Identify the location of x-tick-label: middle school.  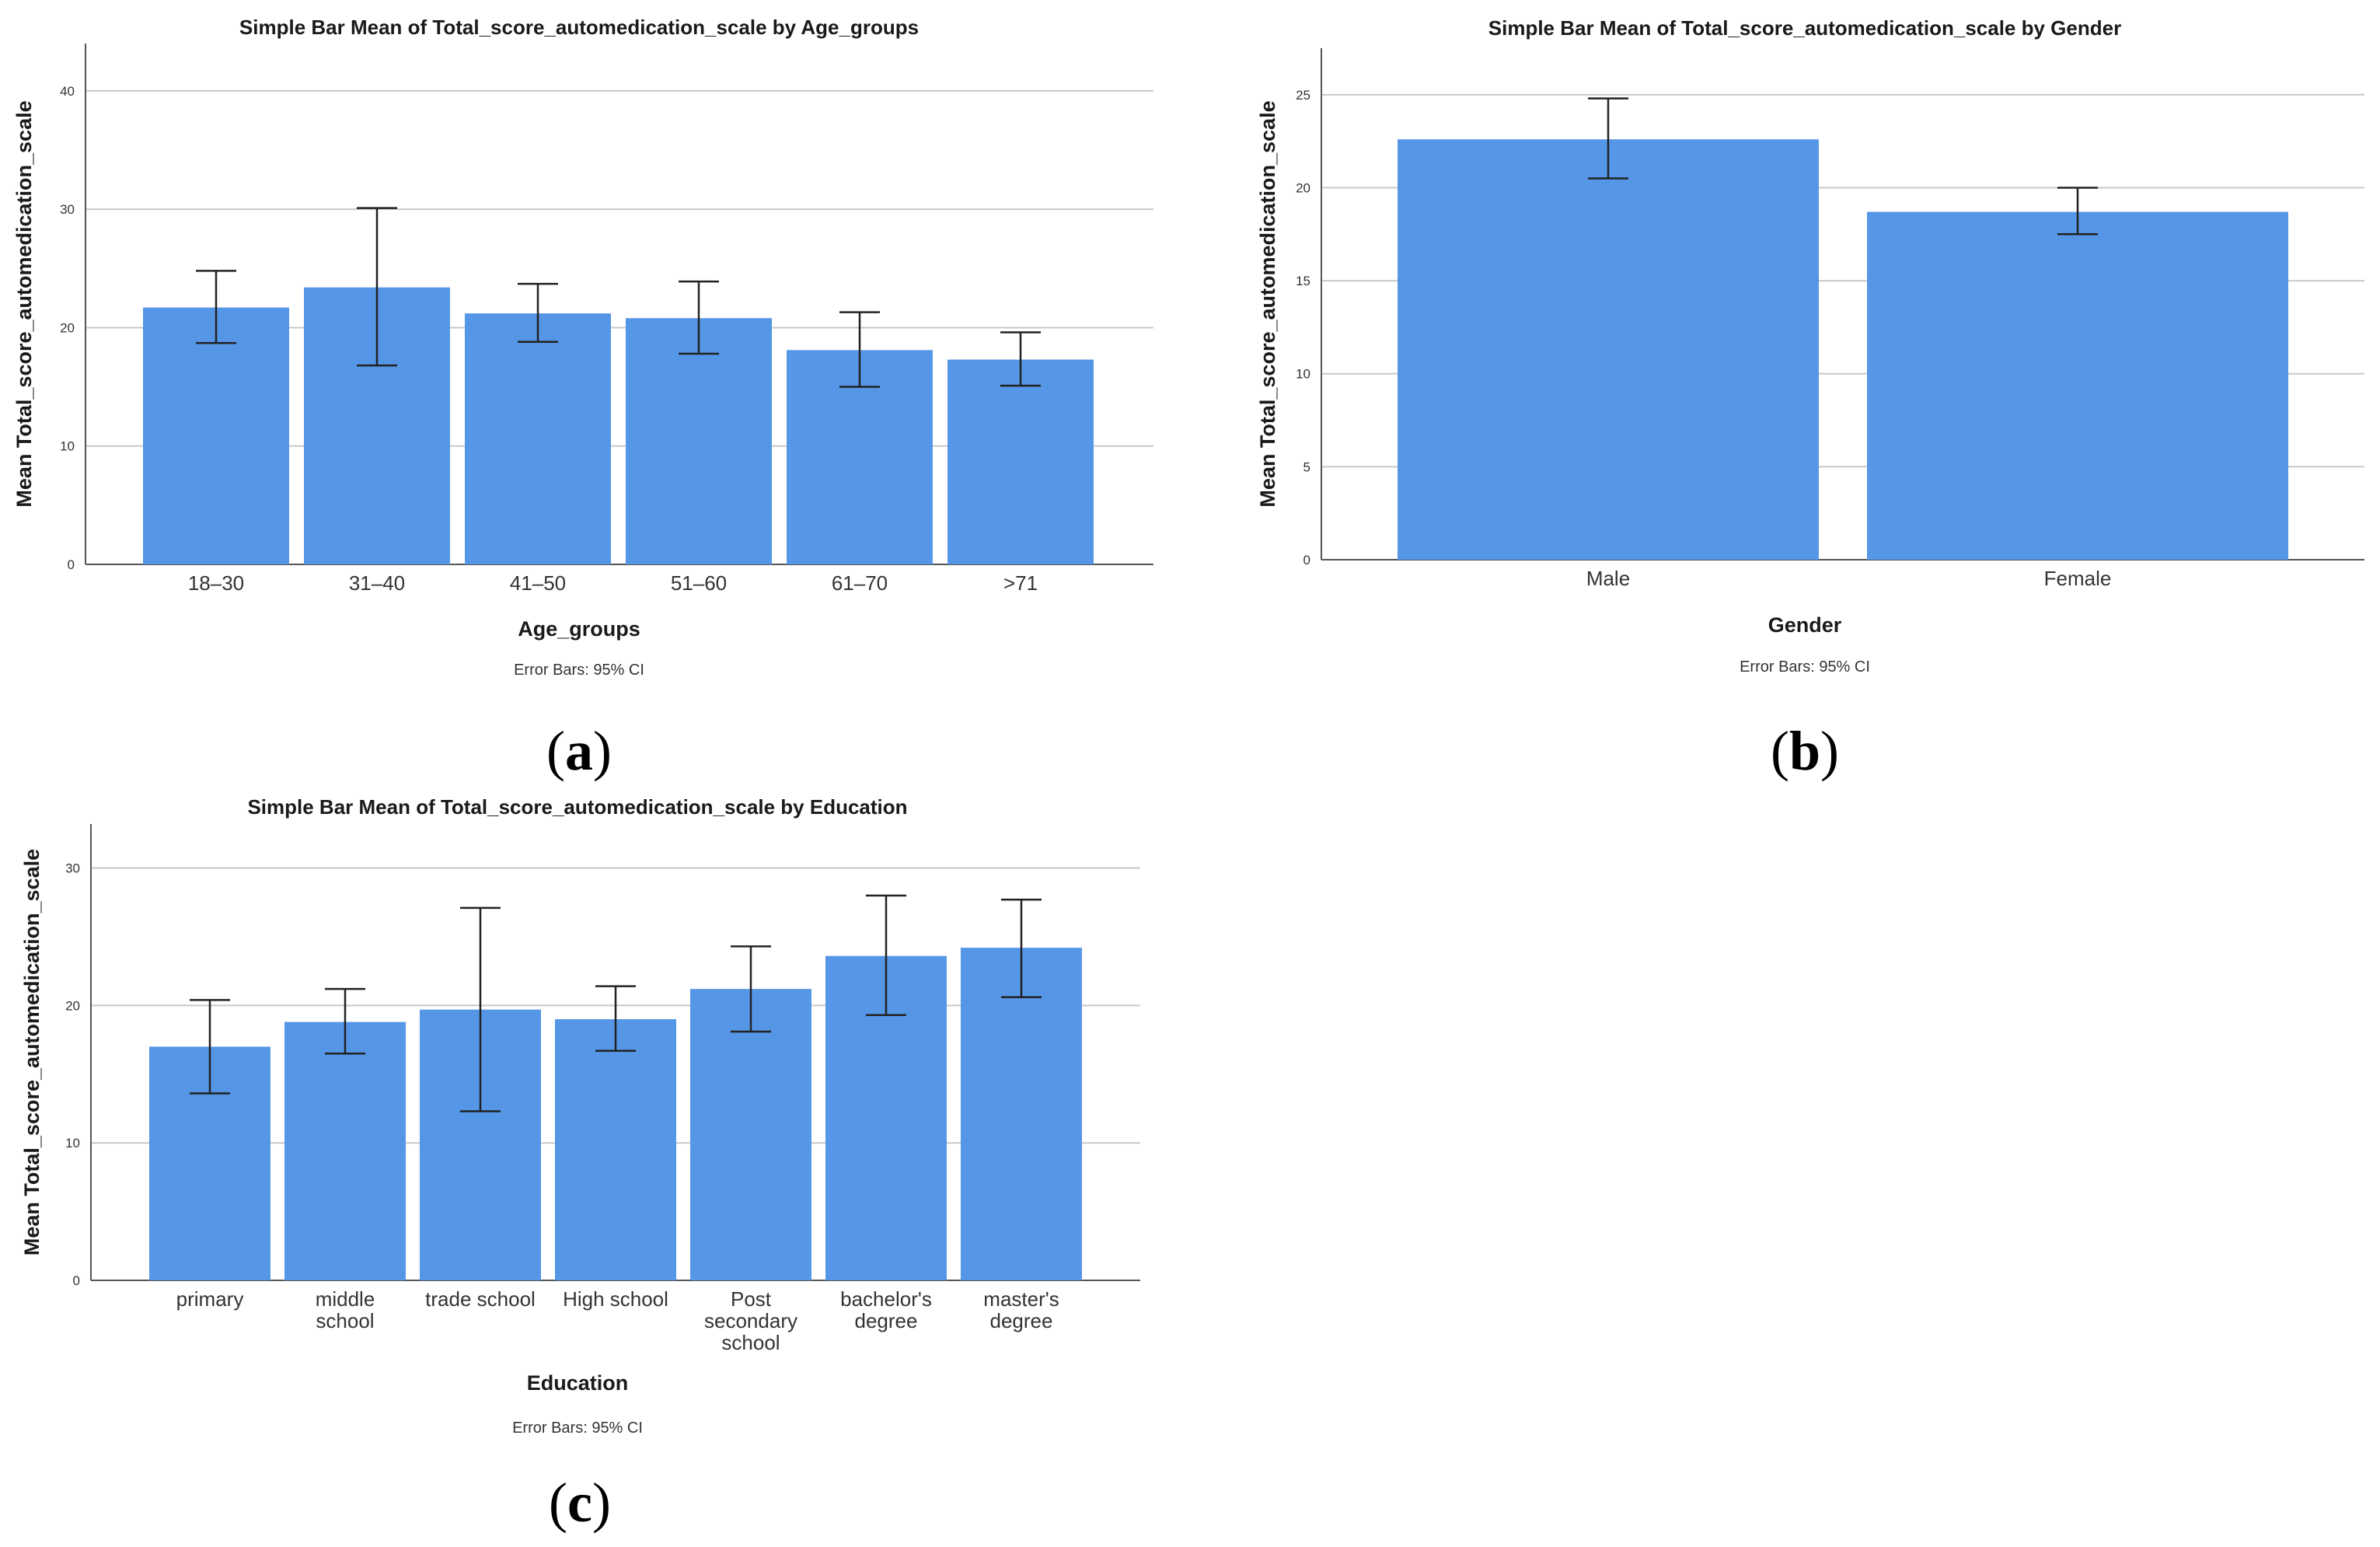
(345, 1310).